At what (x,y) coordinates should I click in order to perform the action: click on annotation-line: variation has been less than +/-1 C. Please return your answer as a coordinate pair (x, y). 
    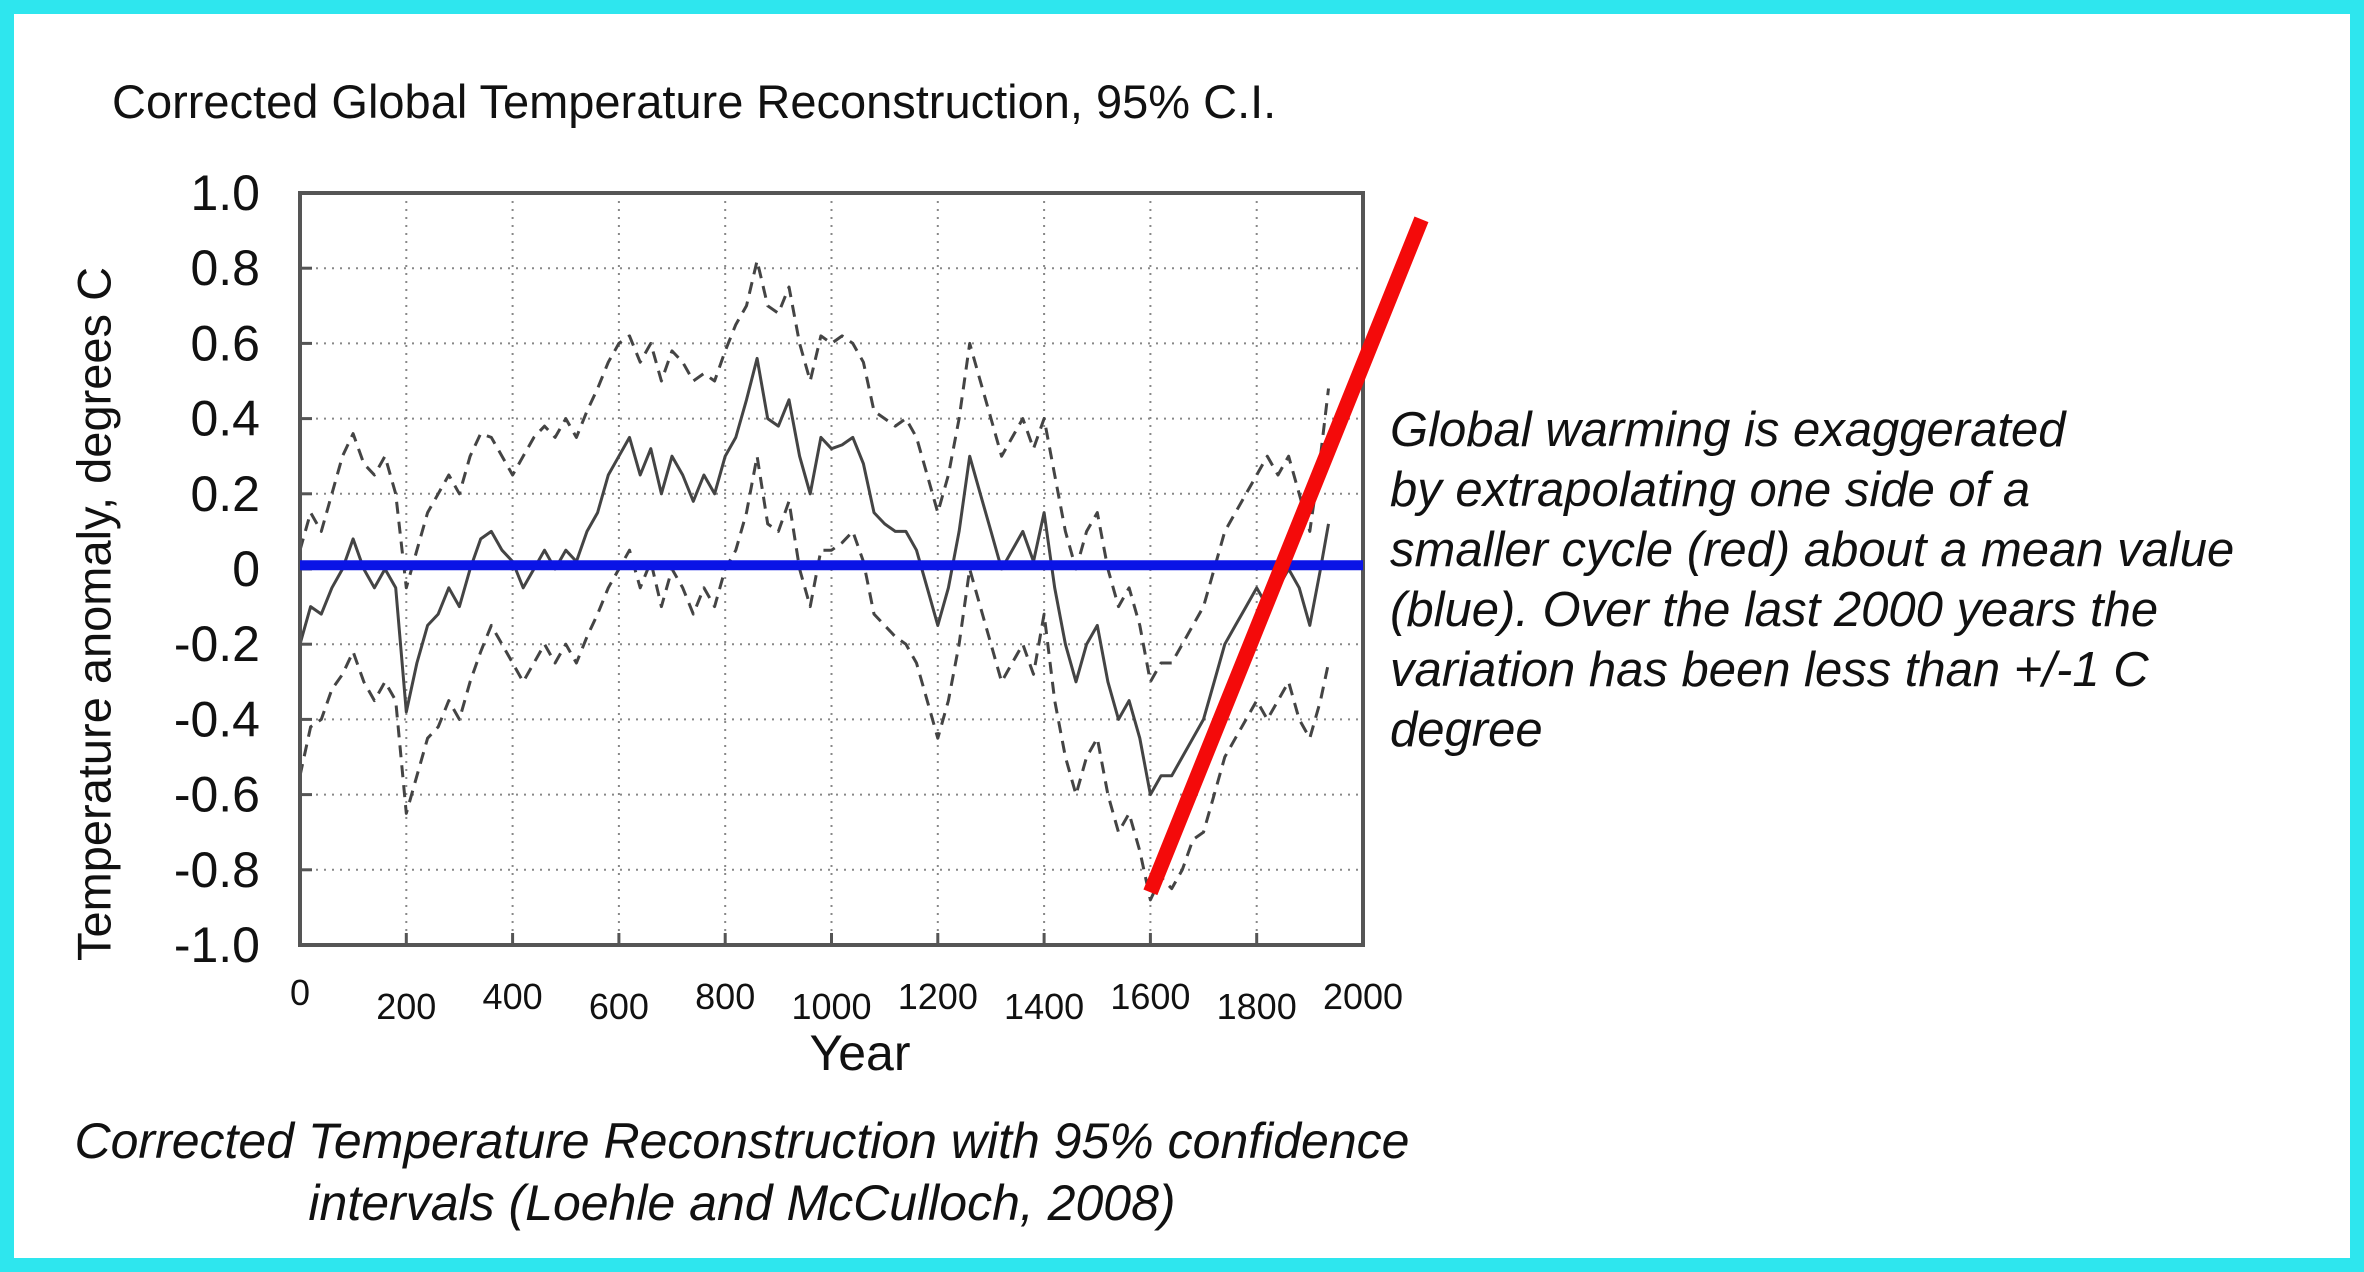
    Looking at the image, I should click on (1769, 670).